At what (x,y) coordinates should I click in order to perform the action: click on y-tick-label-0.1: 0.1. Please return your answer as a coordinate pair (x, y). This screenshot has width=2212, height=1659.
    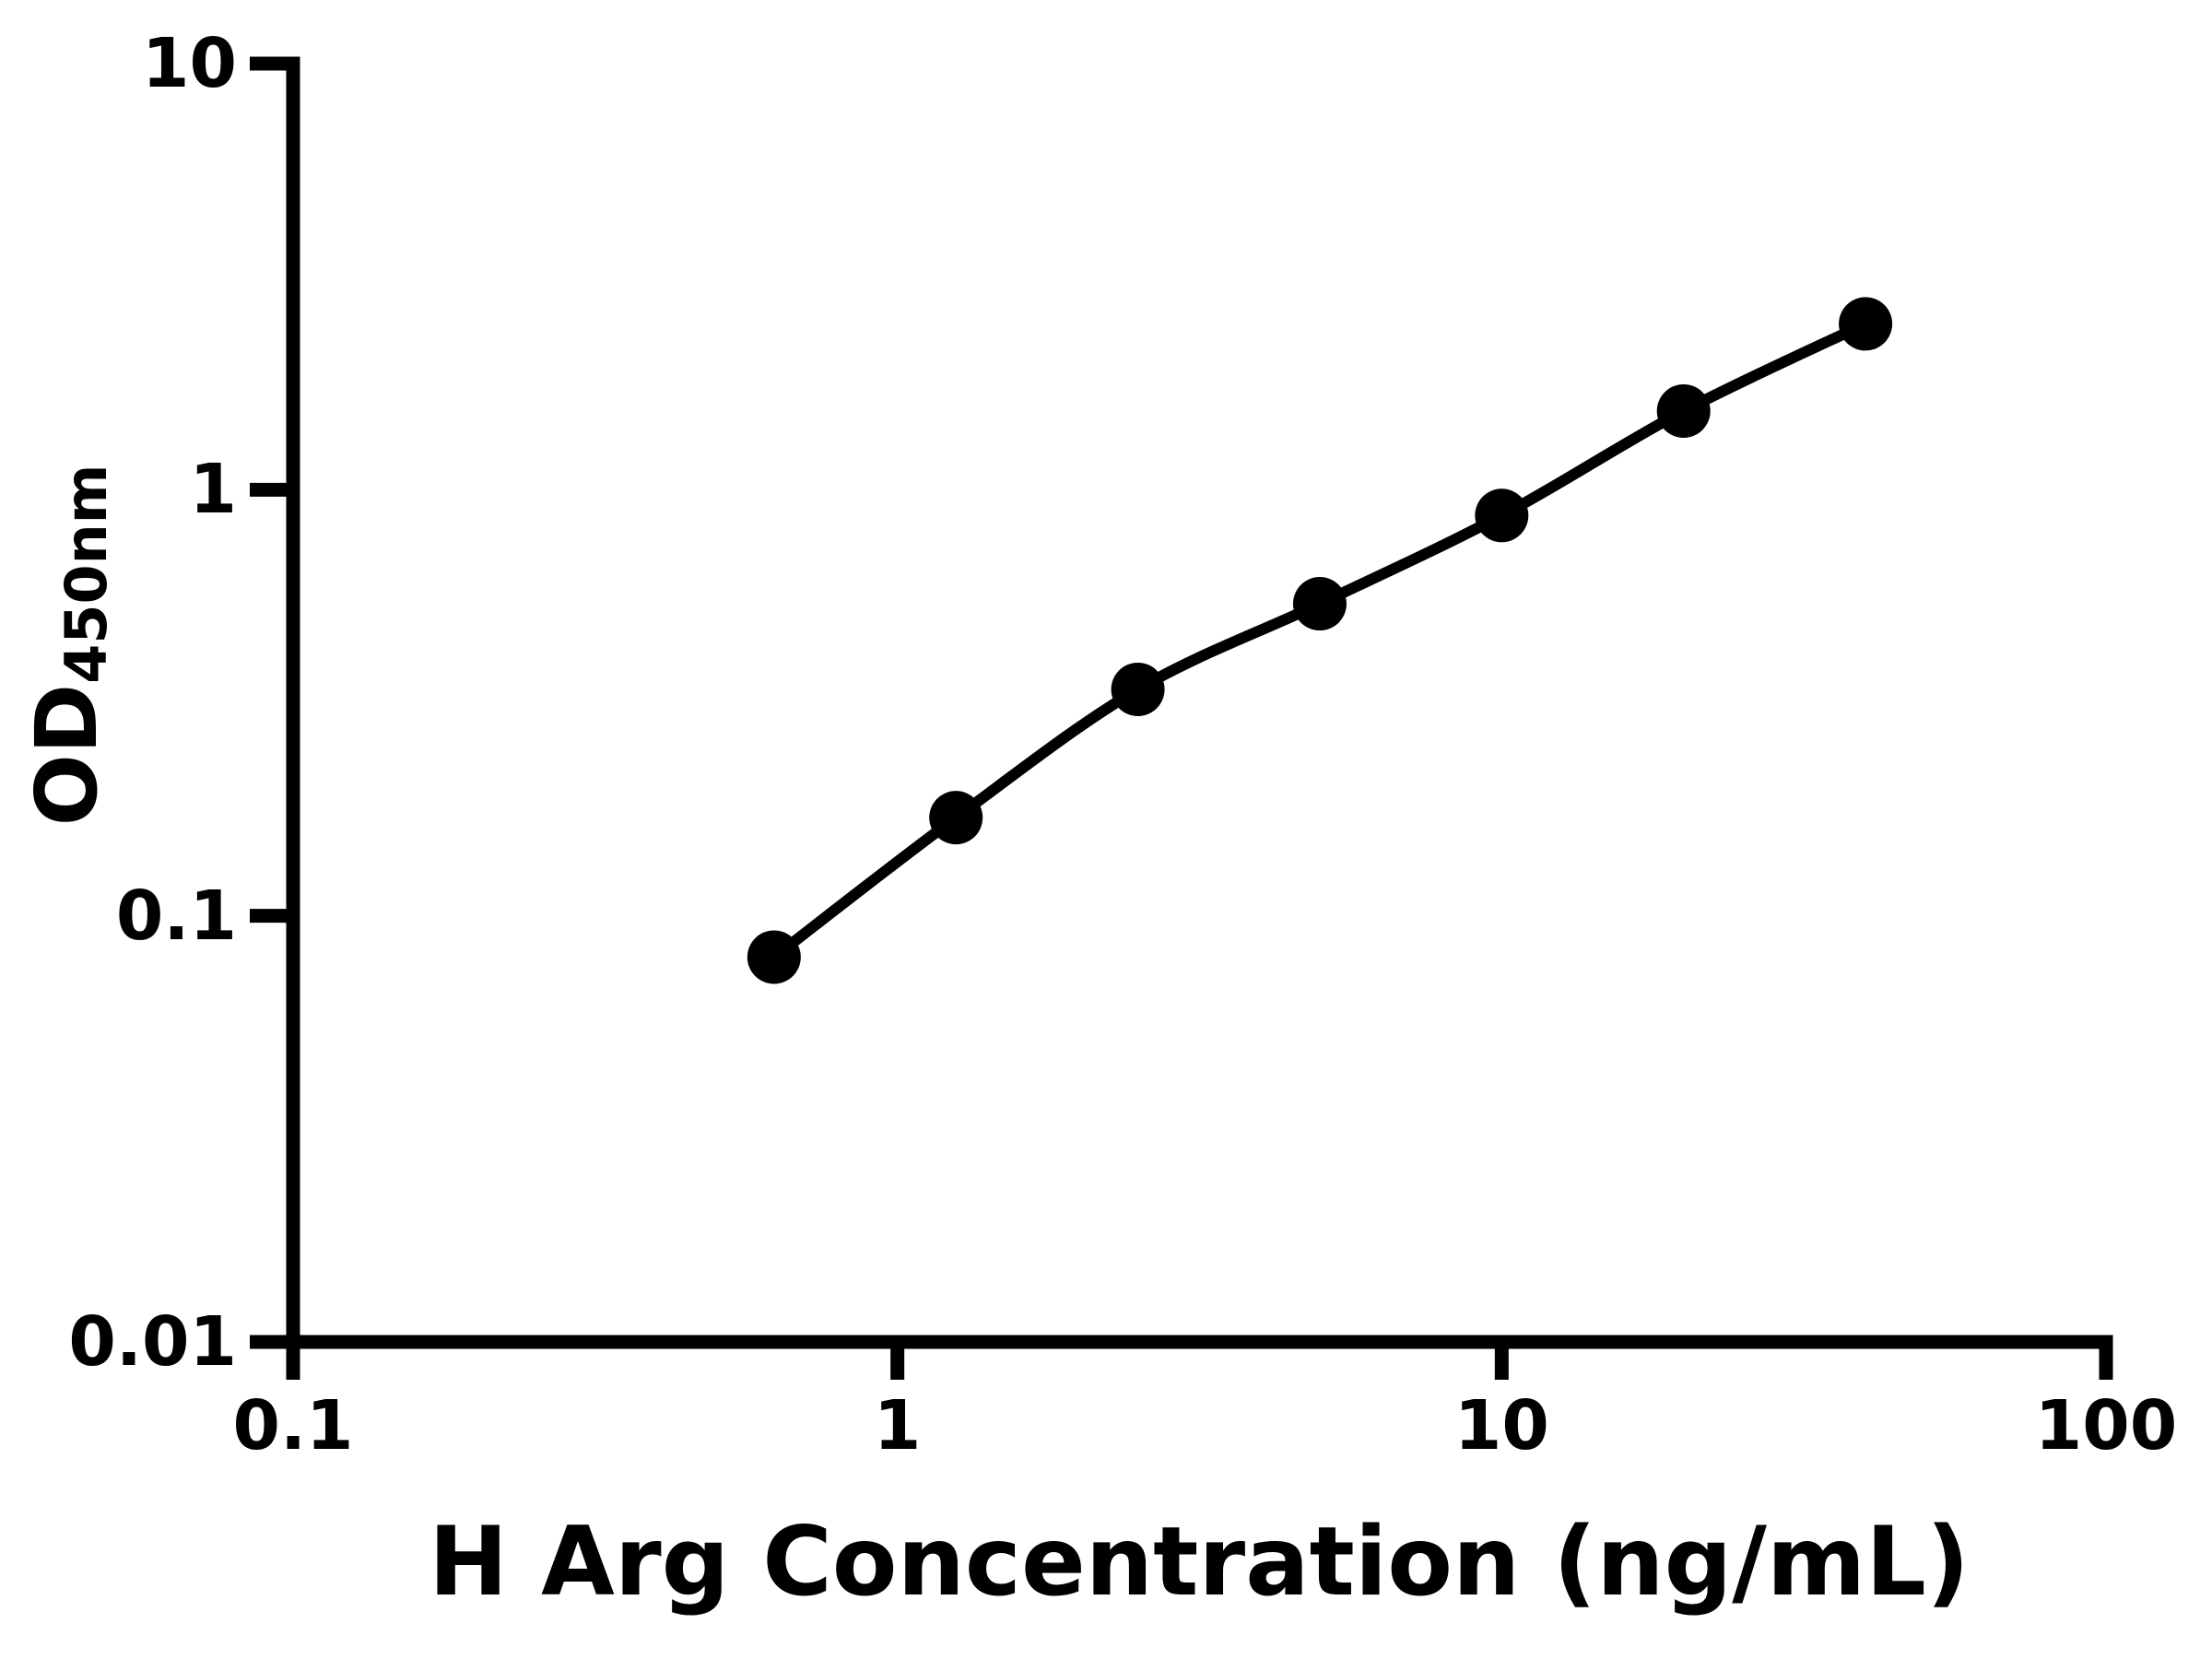
    Looking at the image, I should click on (176, 916).